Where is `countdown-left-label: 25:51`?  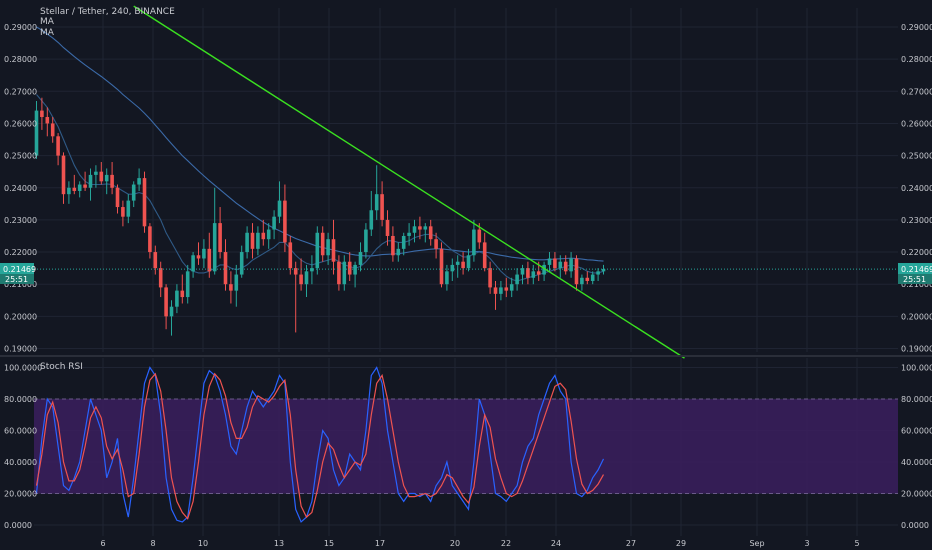 countdown-left-label: 25:51 is located at coordinates (16, 279).